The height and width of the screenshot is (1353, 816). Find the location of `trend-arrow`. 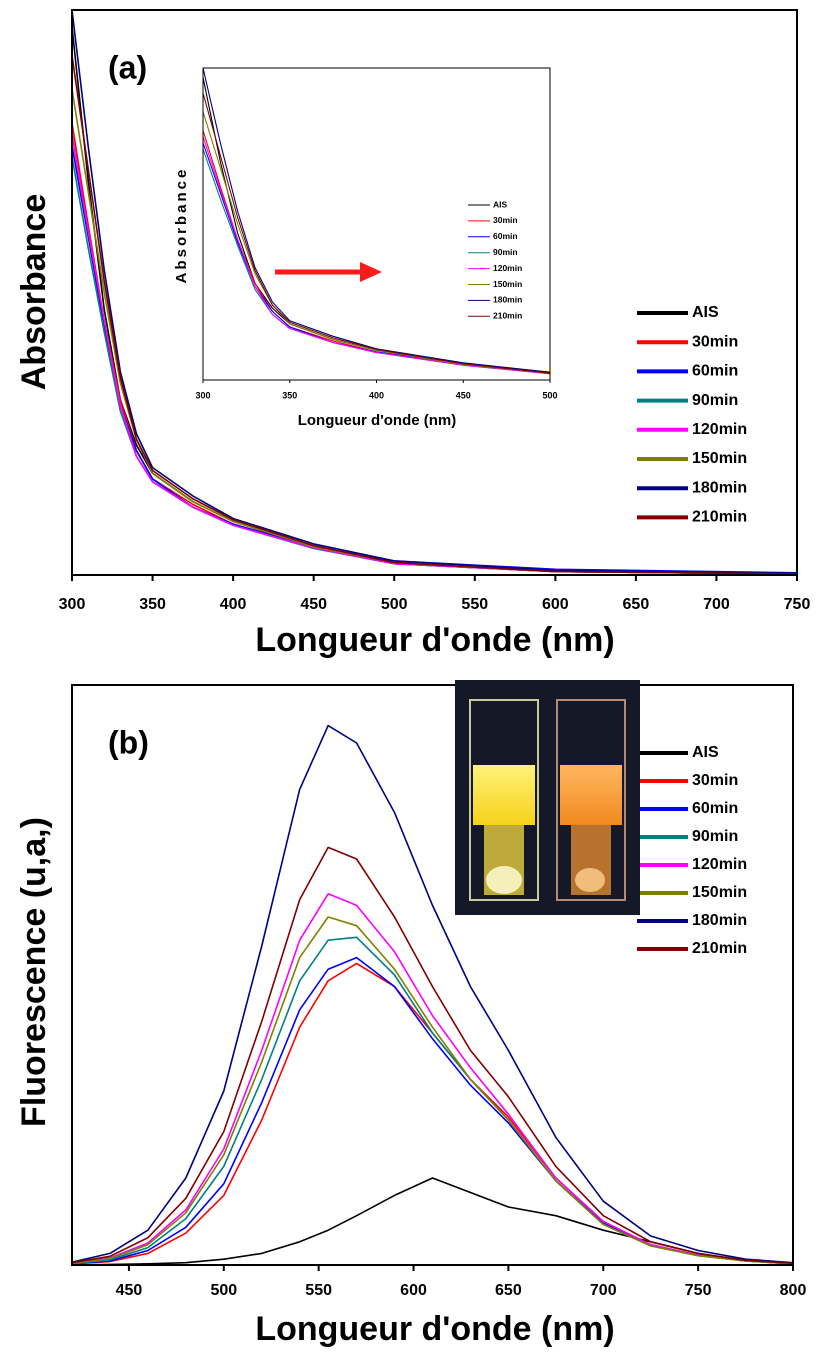

trend-arrow is located at coordinates (328, 272).